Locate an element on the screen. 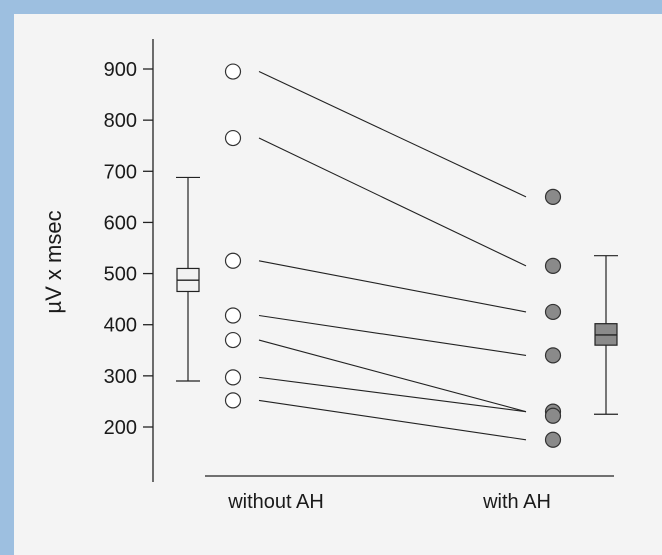 Image resolution: width=662 pixels, height=555 pixels. y-tick-label: 900 is located at coordinates (120, 70).